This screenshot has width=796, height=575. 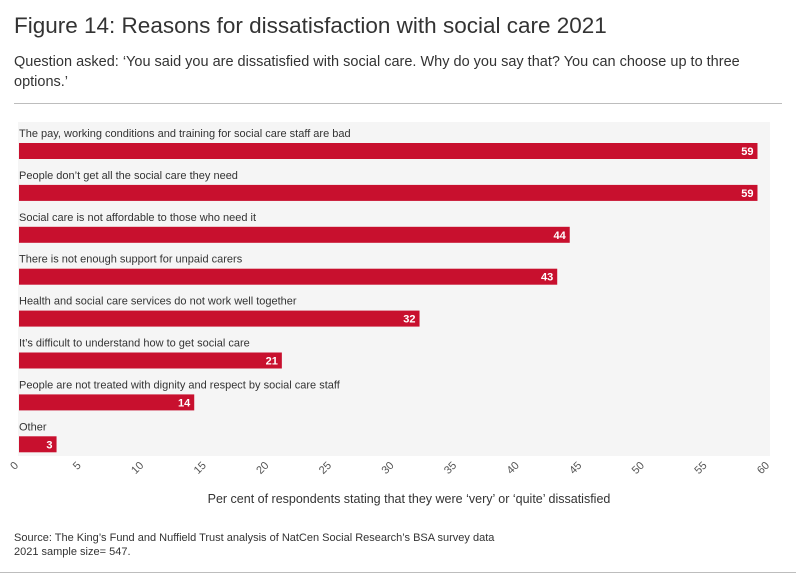 What do you see at coordinates (200, 468) in the screenshot?
I see `x-tick-label: 15` at bounding box center [200, 468].